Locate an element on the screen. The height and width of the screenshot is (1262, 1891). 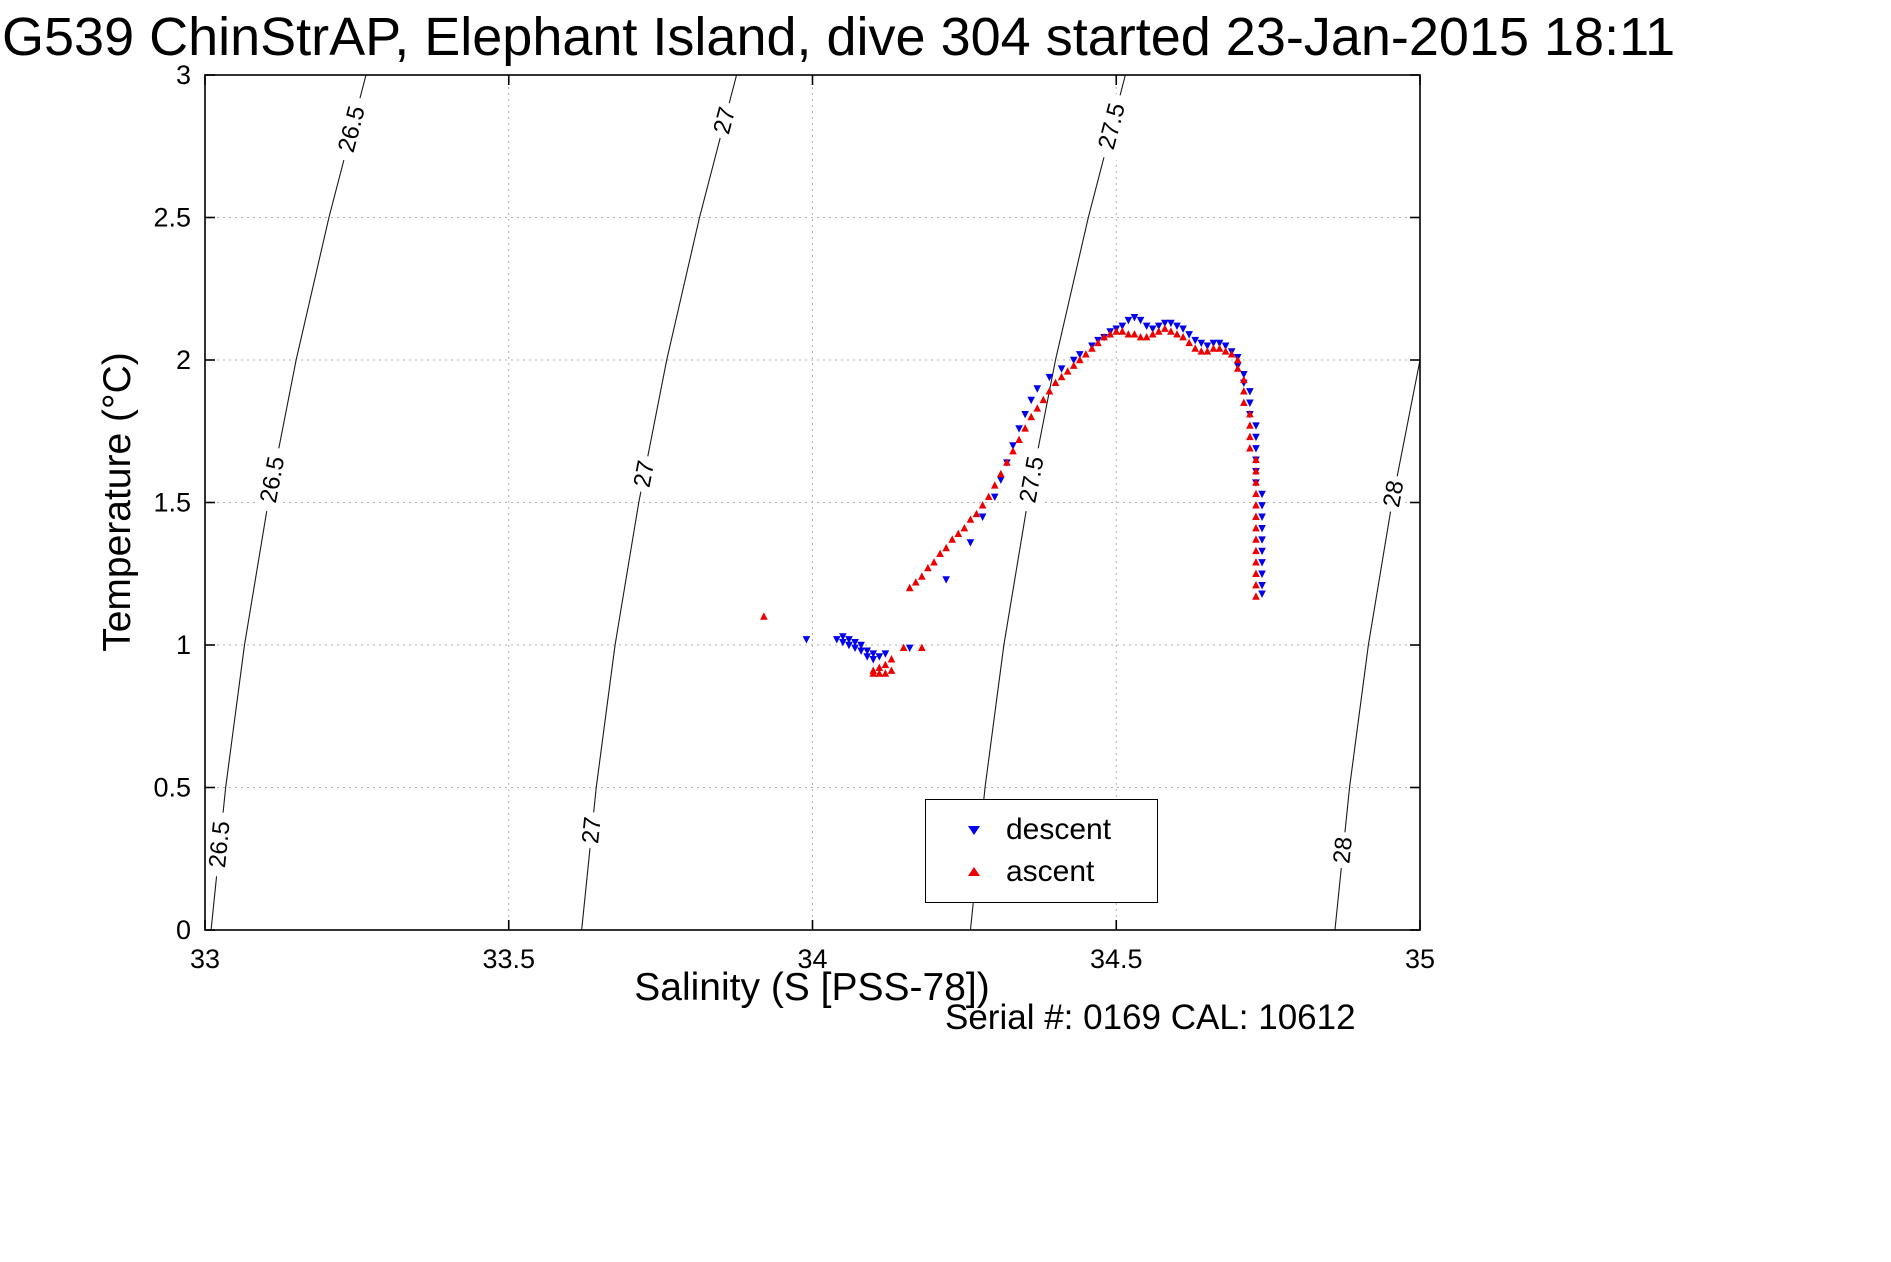
x-tick-label: 33.5 is located at coordinates (508, 959).